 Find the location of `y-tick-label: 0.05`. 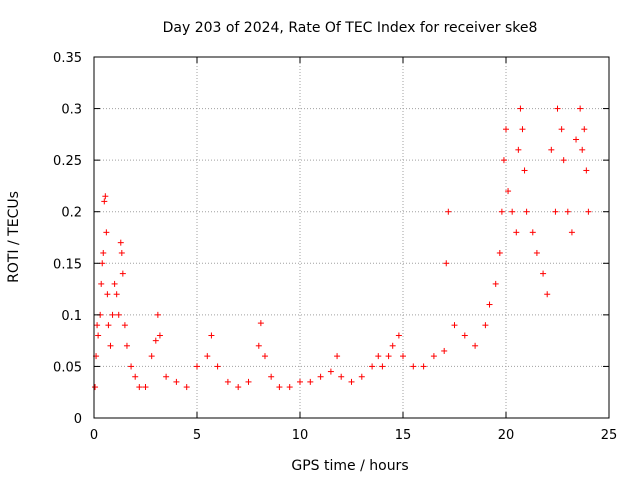

y-tick-label: 0.05 is located at coordinates (67, 367).